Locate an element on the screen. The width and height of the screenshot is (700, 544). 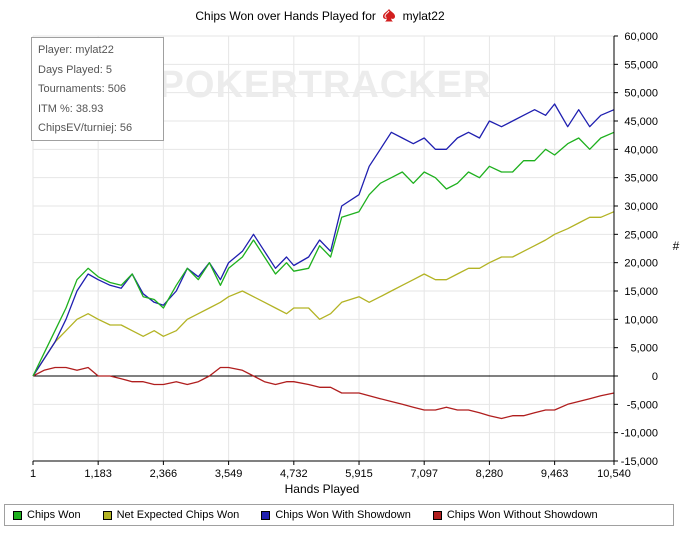
chart-title: Chips Won over Hands Played for mylat22 is located at coordinates (320, 15).